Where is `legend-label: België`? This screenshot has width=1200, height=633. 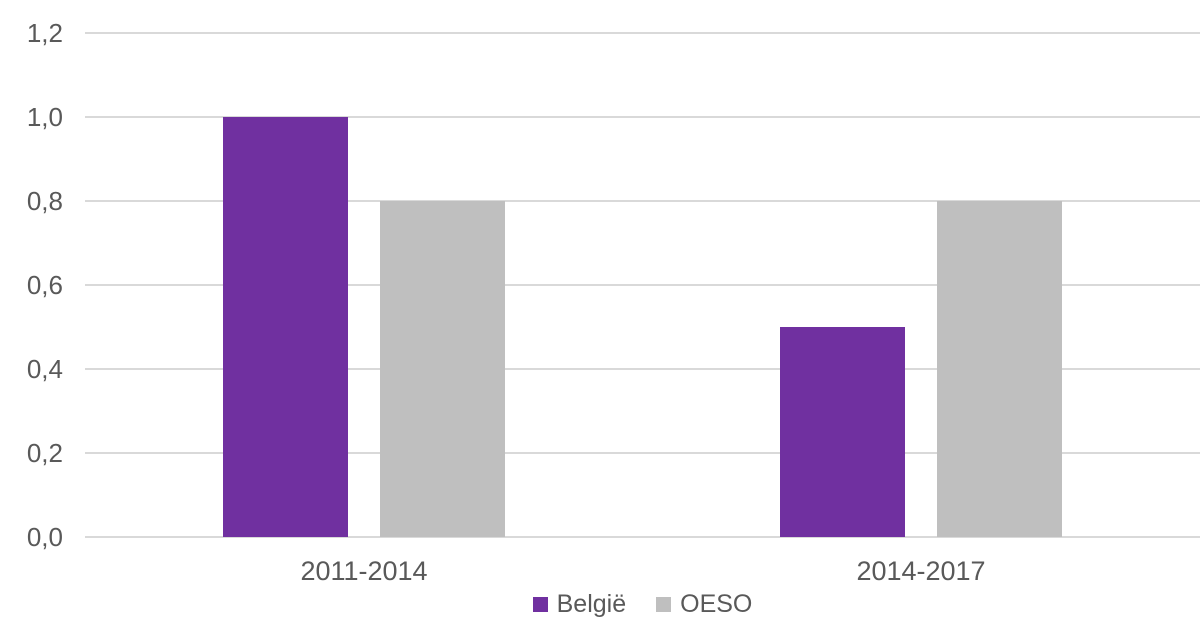
legend-label: België is located at coordinates (591, 604).